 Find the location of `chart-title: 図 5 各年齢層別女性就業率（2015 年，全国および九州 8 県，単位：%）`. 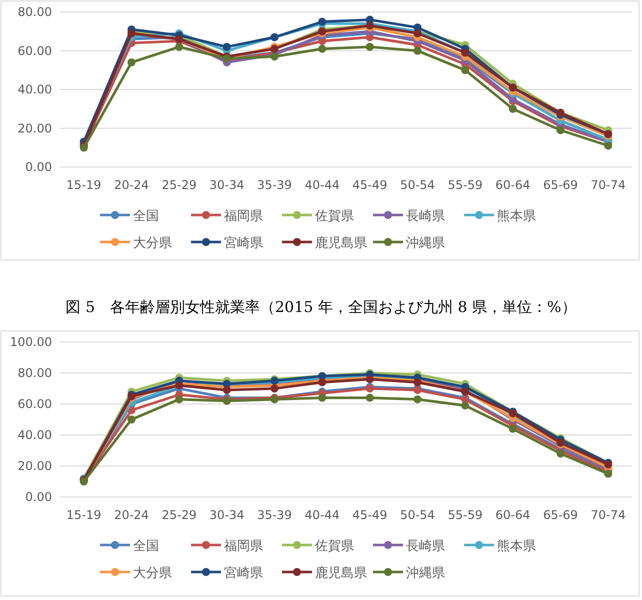

chart-title: 図 5 各年齢層別女性就業率（2015 年，全国および九州 8 県，単位：%） is located at coordinates (321, 307).